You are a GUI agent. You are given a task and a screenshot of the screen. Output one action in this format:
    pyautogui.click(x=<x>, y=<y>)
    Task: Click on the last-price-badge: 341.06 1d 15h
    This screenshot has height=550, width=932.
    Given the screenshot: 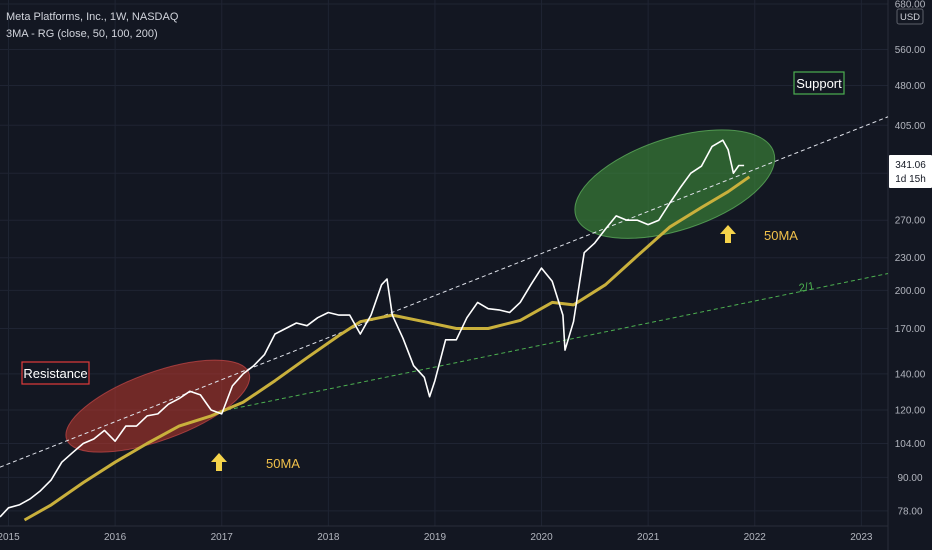 What is the action you would take?
    pyautogui.click(x=910, y=171)
    